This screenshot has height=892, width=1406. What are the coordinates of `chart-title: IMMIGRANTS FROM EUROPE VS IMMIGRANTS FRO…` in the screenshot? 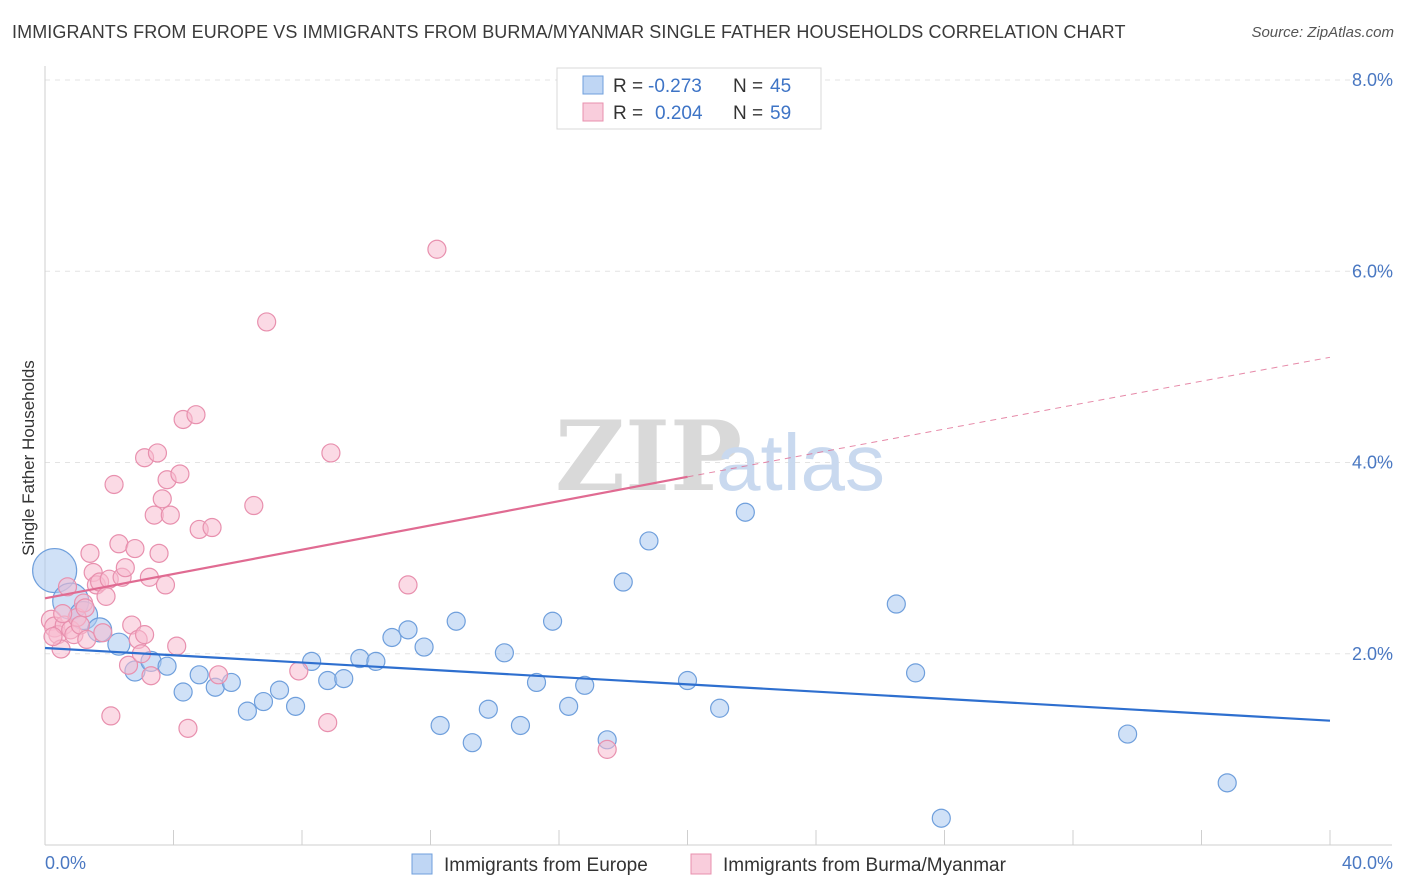 It's located at (569, 32).